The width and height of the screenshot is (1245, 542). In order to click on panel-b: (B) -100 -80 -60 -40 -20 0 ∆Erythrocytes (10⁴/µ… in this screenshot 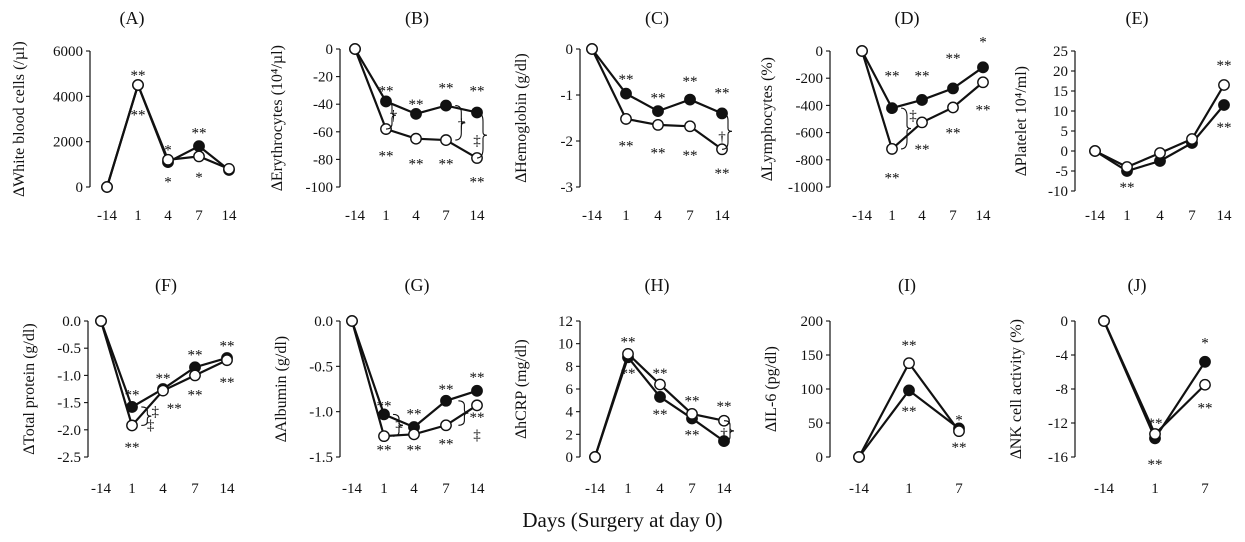, I will do `click(378, 116)`.